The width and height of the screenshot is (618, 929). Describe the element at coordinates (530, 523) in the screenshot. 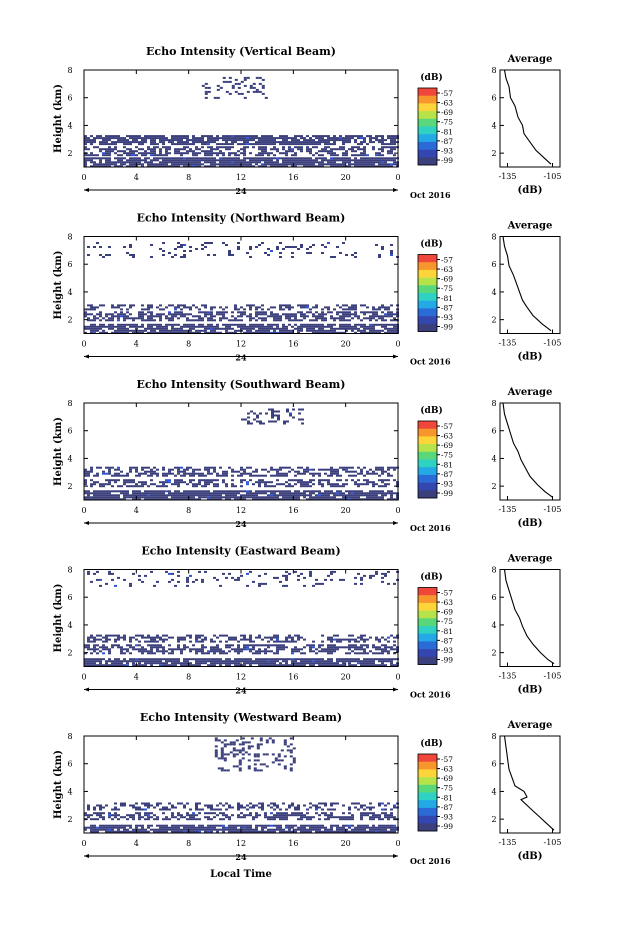

I see `average-x-label: (dB)` at that location.